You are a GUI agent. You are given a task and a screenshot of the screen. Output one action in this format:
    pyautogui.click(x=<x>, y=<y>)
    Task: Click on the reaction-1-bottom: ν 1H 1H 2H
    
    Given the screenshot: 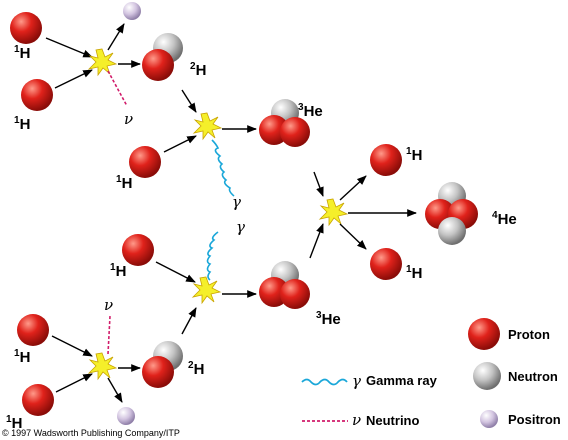 What is the action you would take?
    pyautogui.click(x=105, y=364)
    